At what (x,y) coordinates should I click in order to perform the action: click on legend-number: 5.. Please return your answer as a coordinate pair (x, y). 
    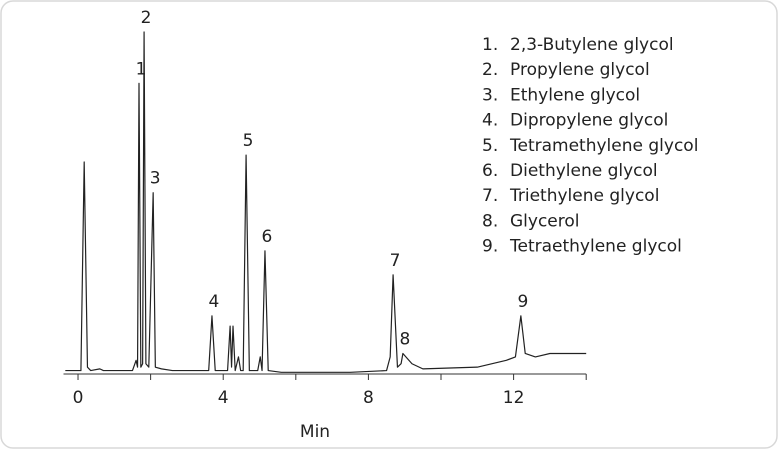
    Looking at the image, I should click on (490, 146).